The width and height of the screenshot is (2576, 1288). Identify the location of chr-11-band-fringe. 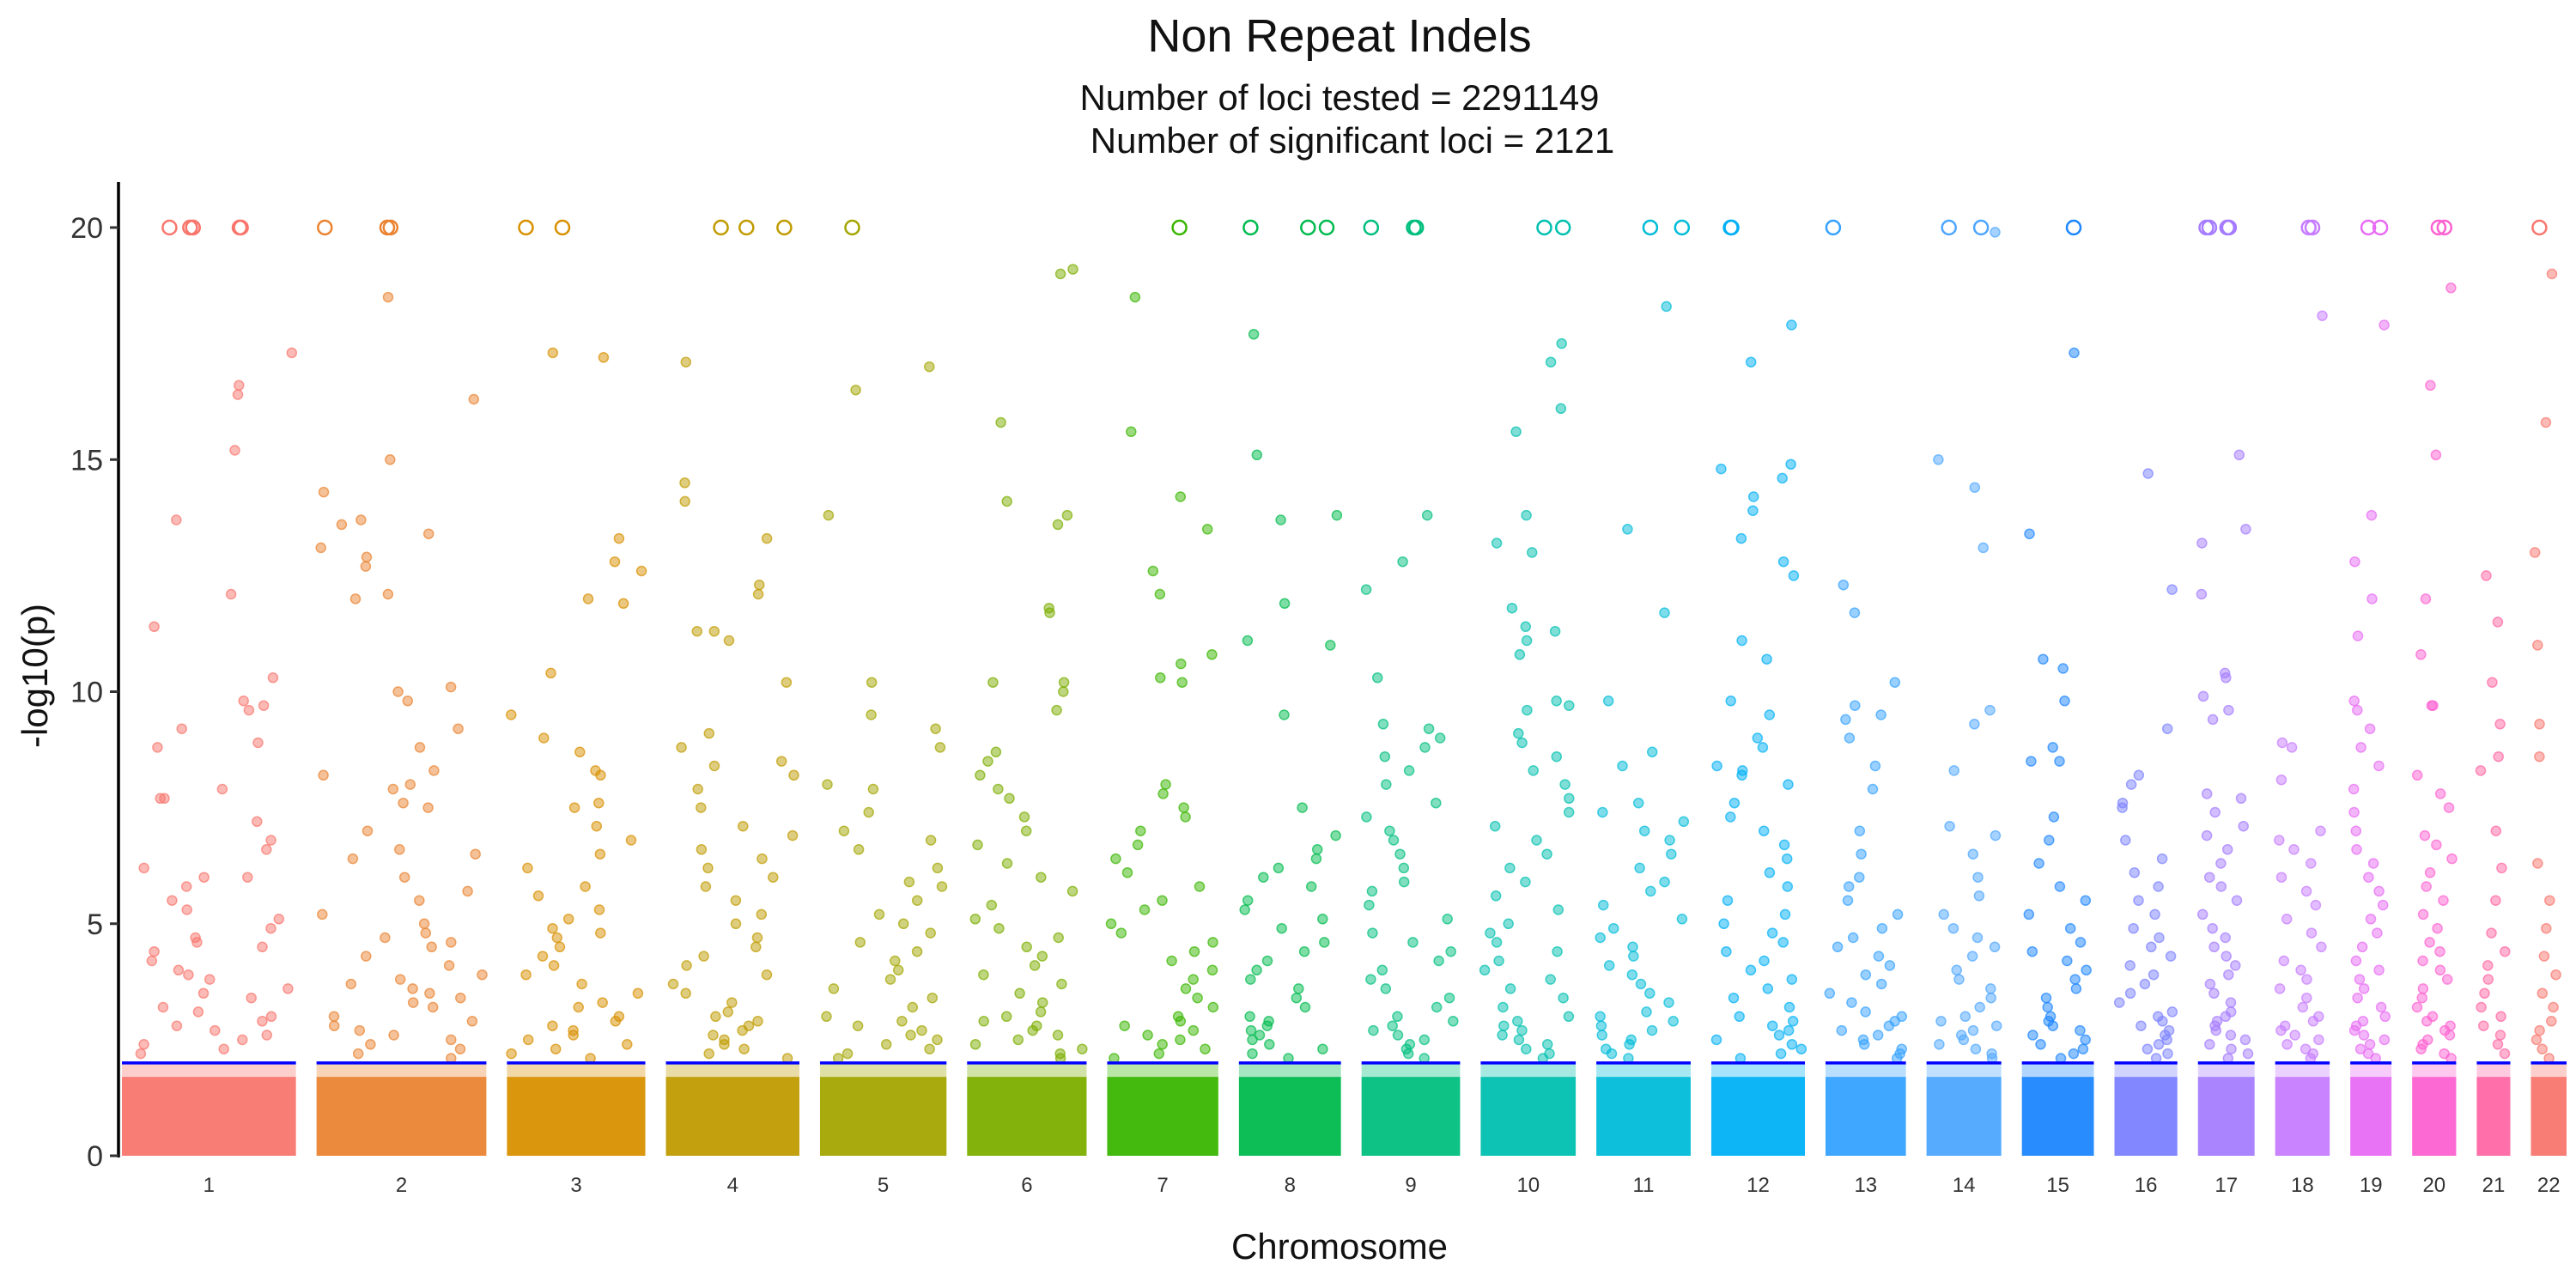
(1643, 1070).